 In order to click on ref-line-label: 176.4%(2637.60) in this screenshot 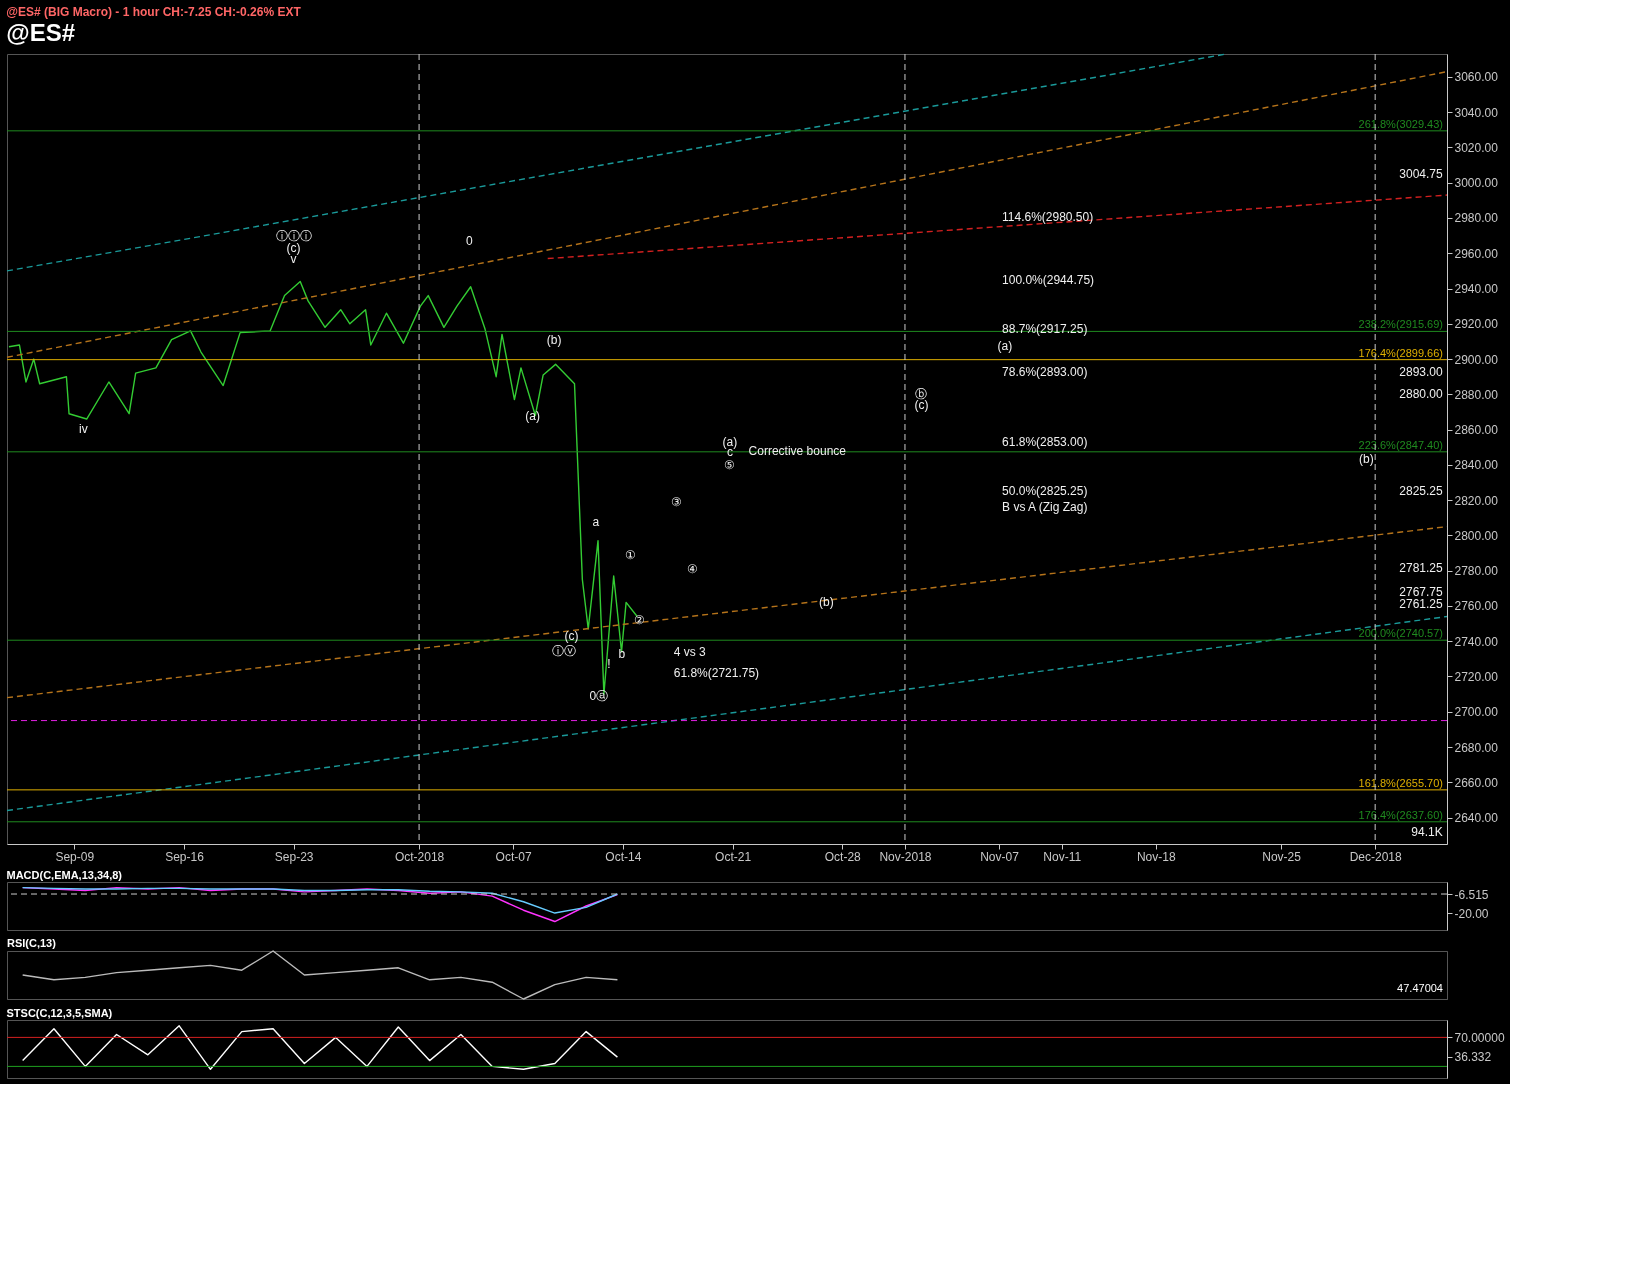, I will do `click(1400, 814)`.